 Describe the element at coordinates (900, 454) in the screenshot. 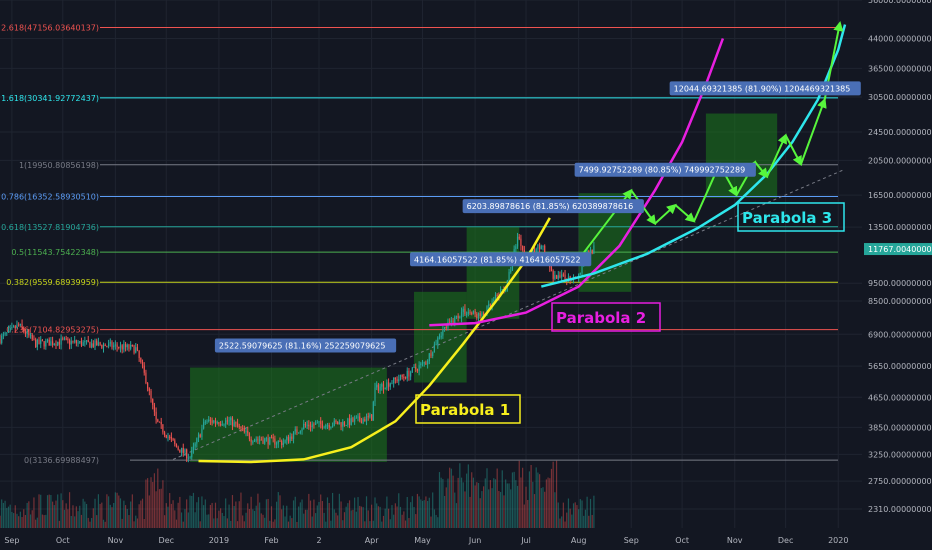

I see `y-tick-label: 3250.00000000` at that location.